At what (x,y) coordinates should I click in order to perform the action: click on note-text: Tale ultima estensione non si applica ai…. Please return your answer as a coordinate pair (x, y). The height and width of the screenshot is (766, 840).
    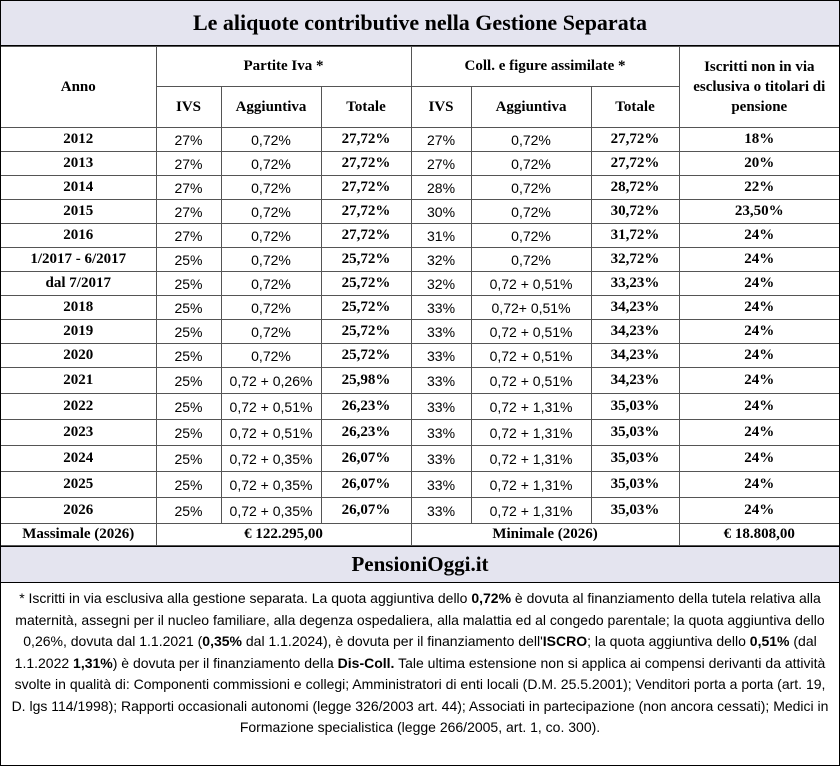
    Looking at the image, I should click on (420, 695).